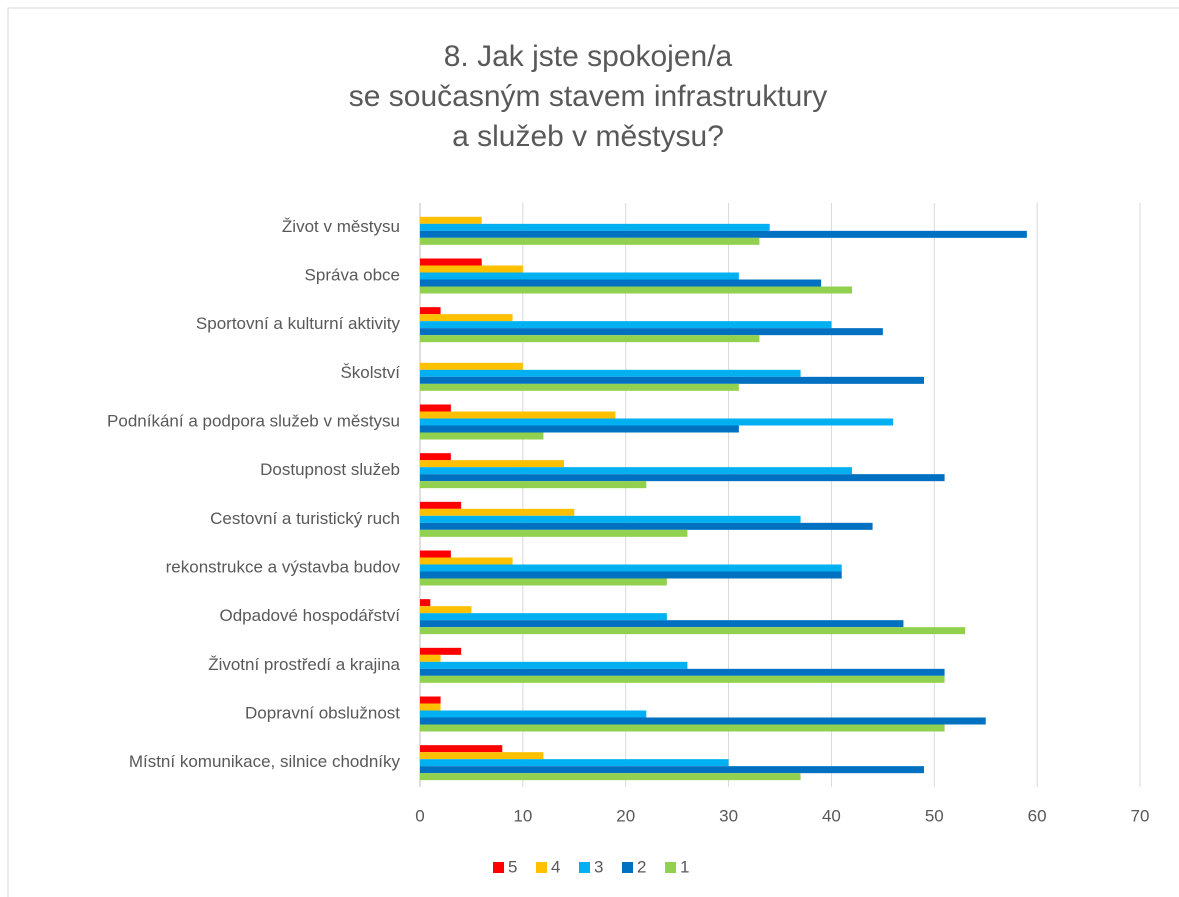  I want to click on legend-label: 1, so click(684, 866).